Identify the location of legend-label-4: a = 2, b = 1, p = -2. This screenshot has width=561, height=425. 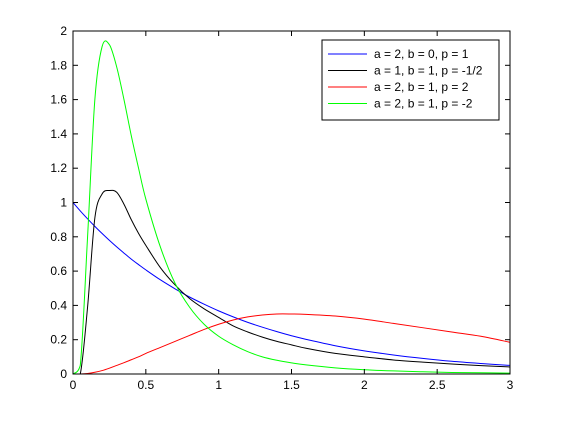
(423, 104).